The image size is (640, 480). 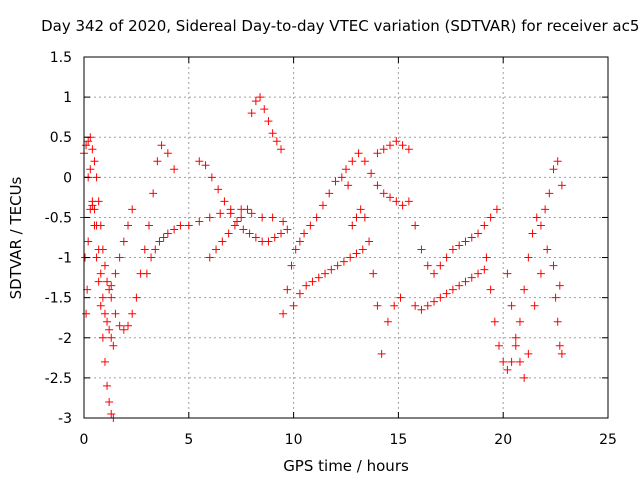 What do you see at coordinates (348, 440) in the screenshot?
I see `x-tick-labels: 0 5 10 15 20 25` at bounding box center [348, 440].